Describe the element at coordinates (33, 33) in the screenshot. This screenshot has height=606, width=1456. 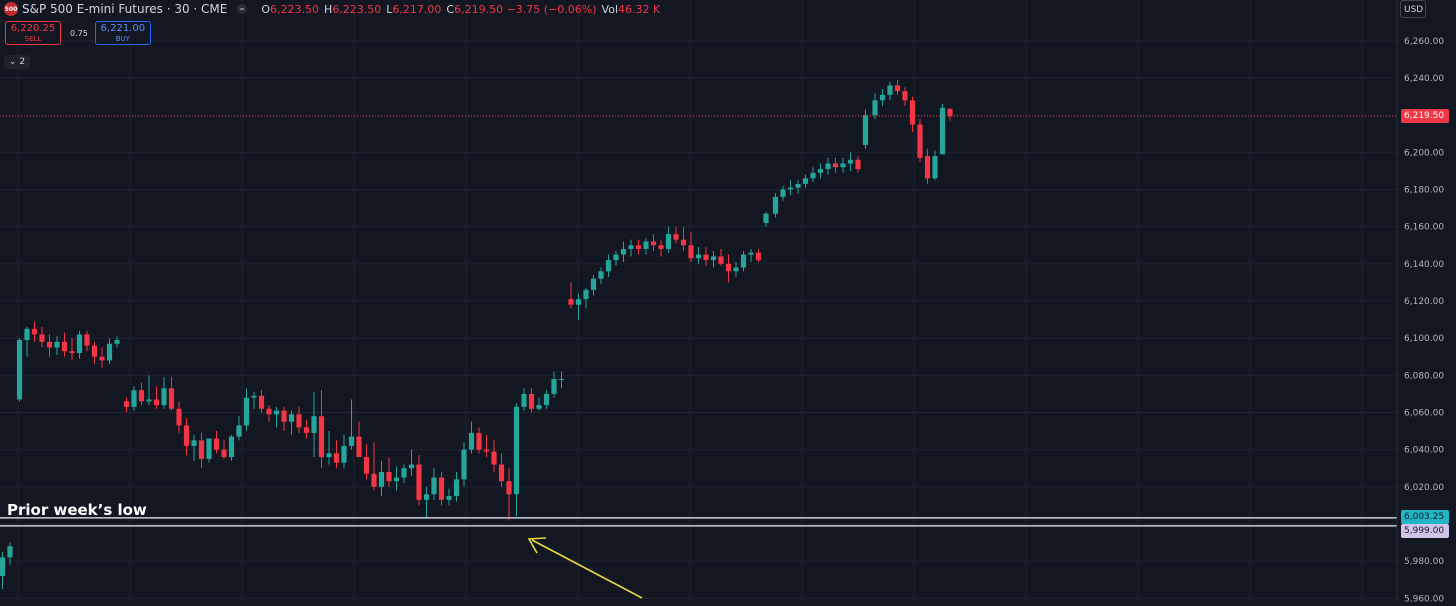
I see `sell-button: 6,220.25 SELL` at that location.